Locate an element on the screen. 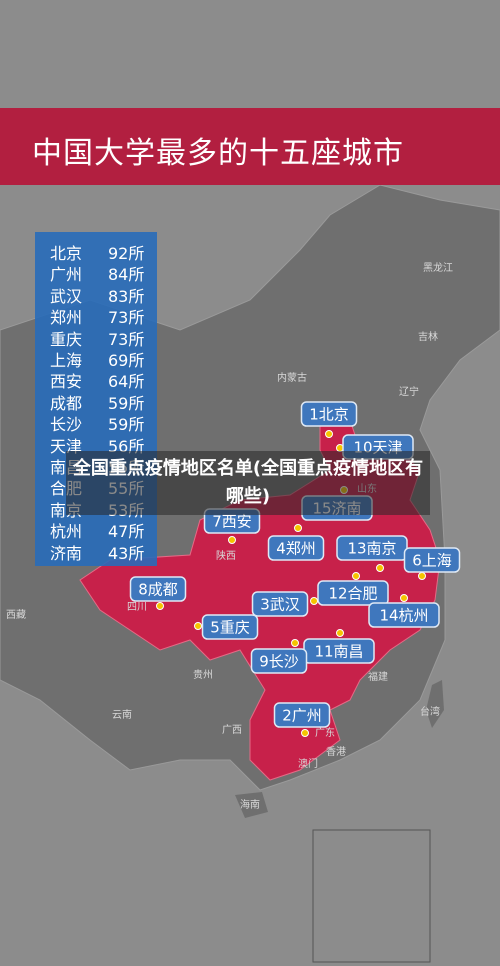 The image size is (500, 966). city-label: 1北京 is located at coordinates (329, 415).